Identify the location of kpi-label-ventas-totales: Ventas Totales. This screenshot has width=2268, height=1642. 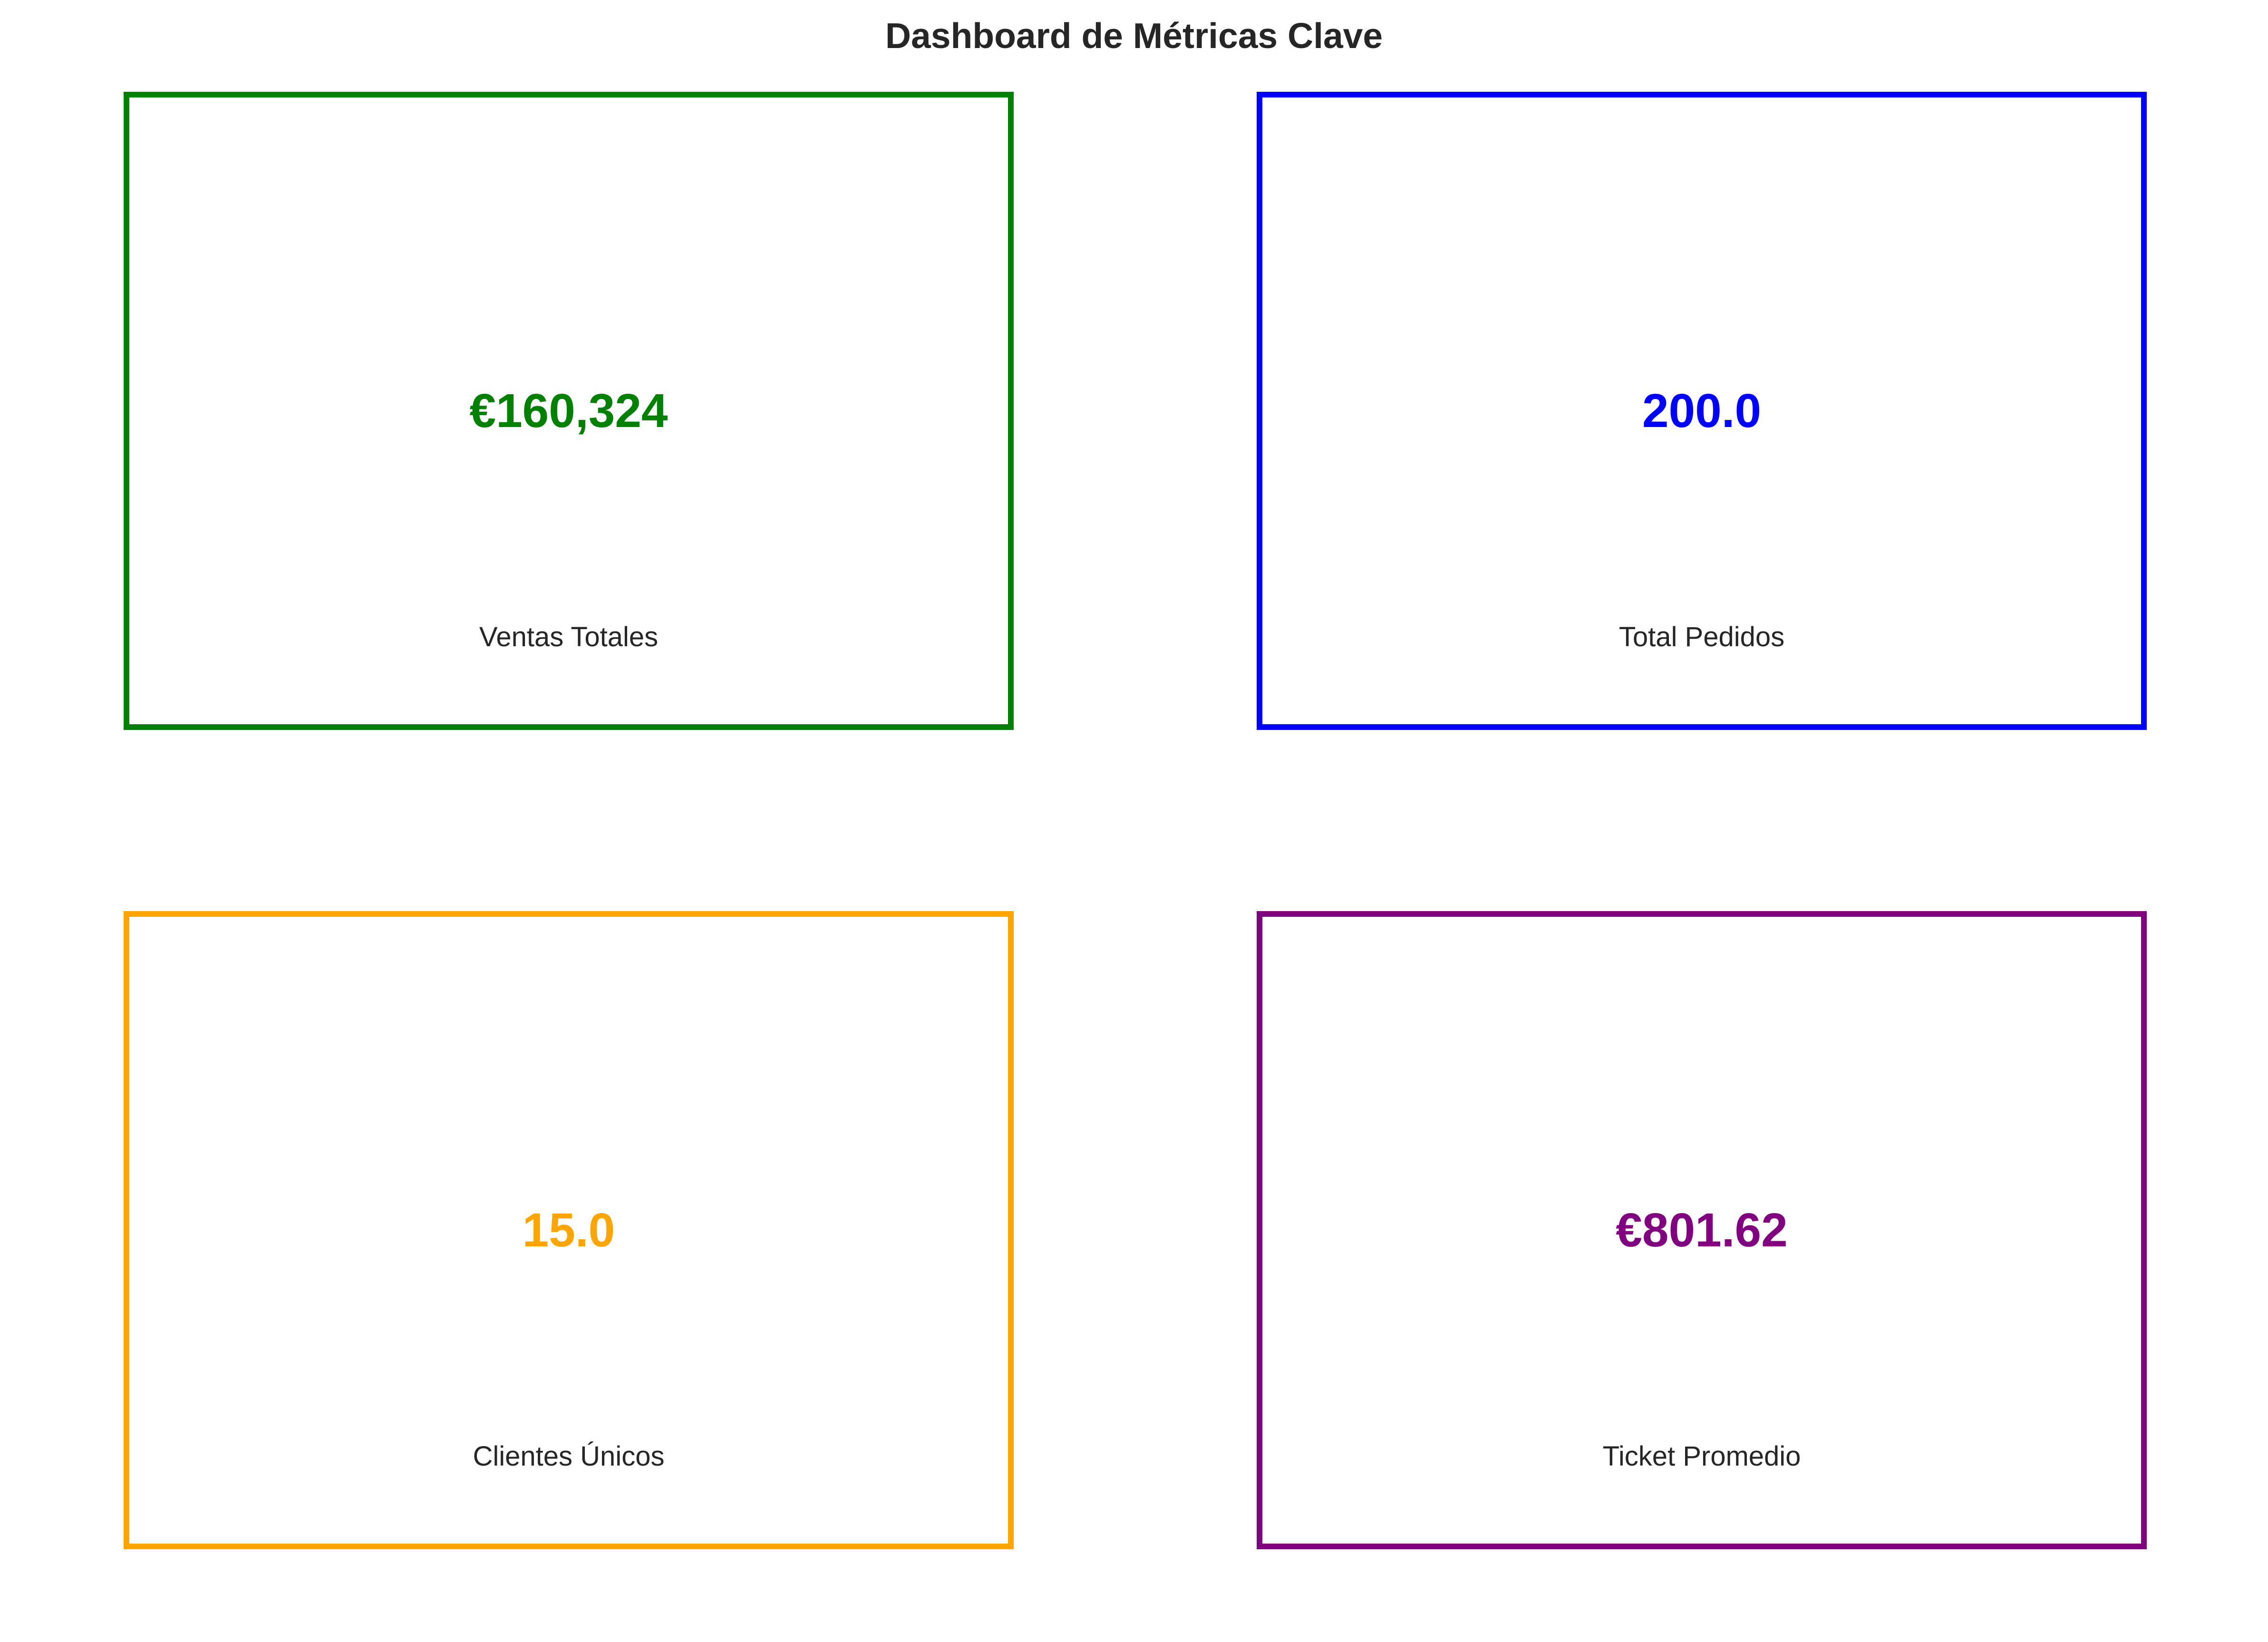
(569, 637).